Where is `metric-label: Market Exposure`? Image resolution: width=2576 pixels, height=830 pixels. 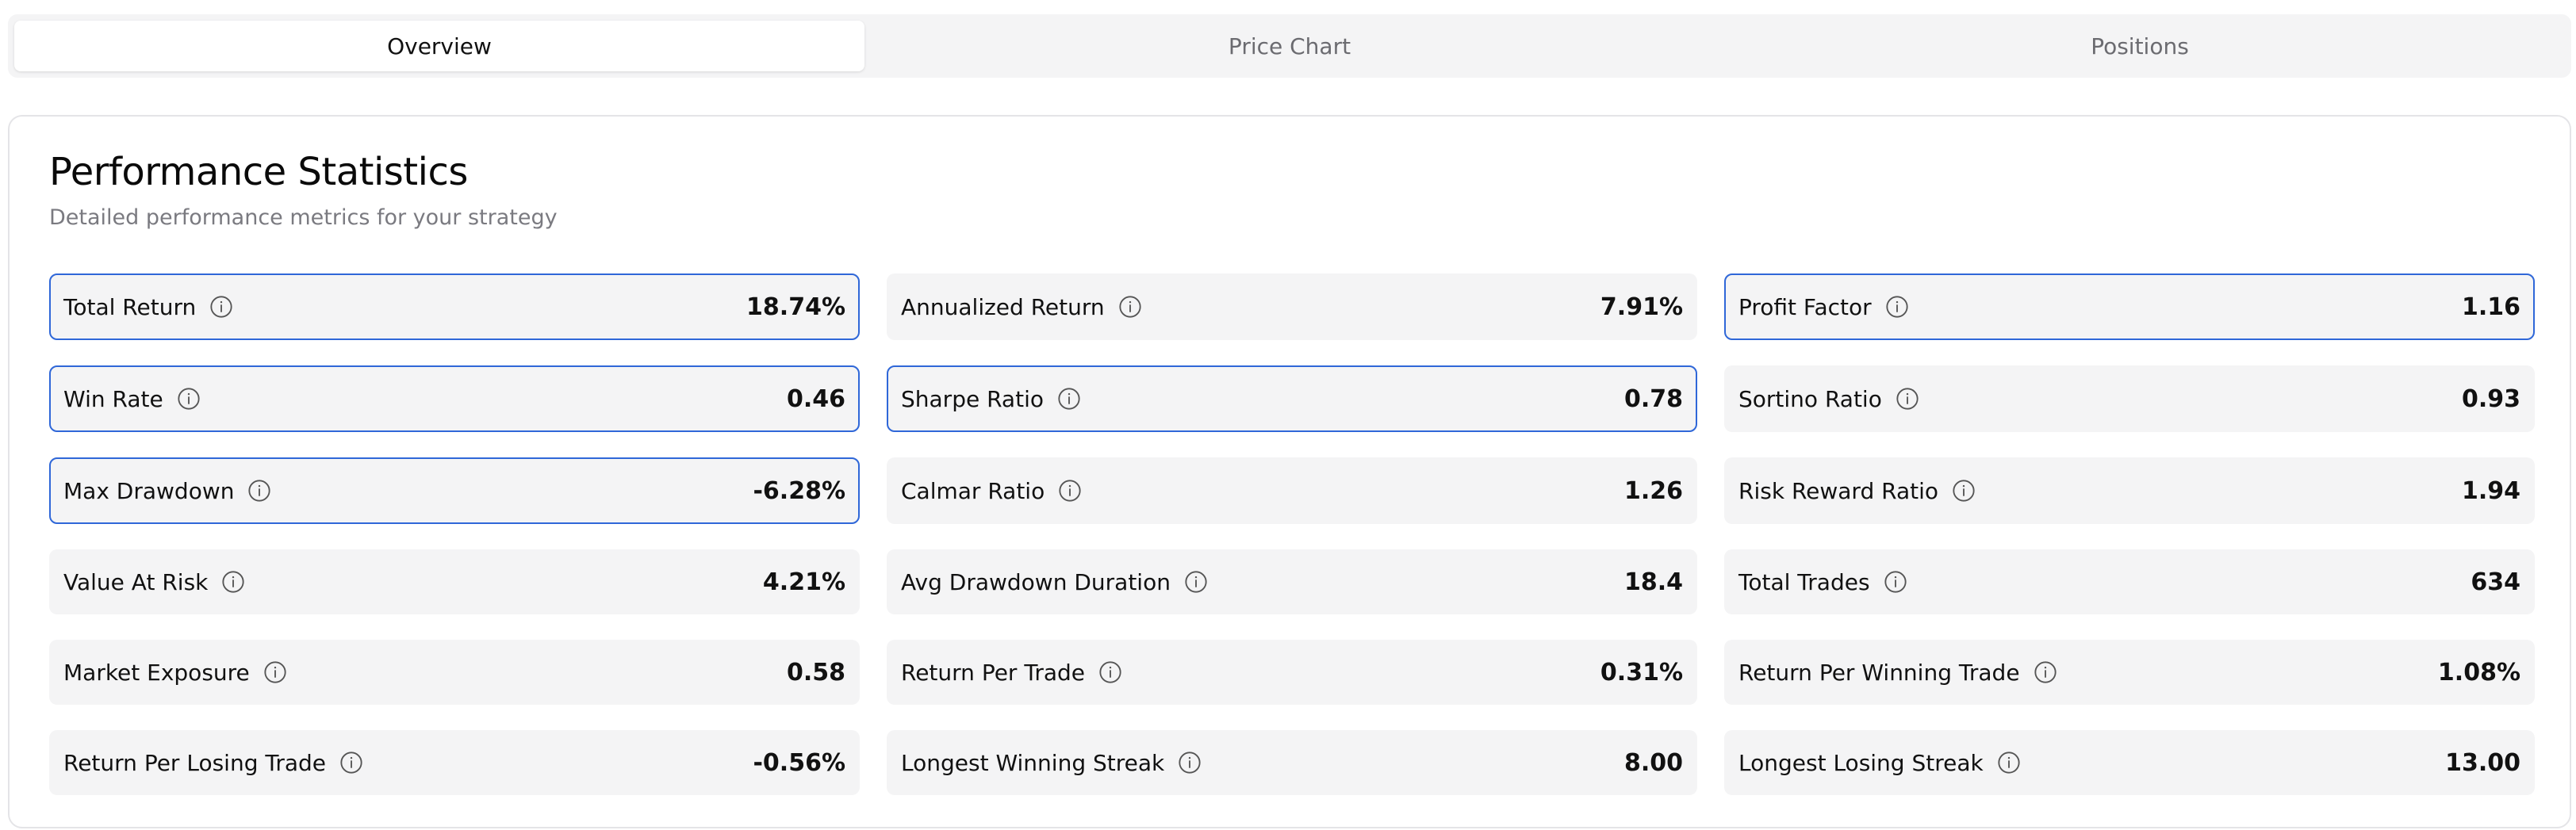
metric-label: Market Exposure is located at coordinates (156, 673).